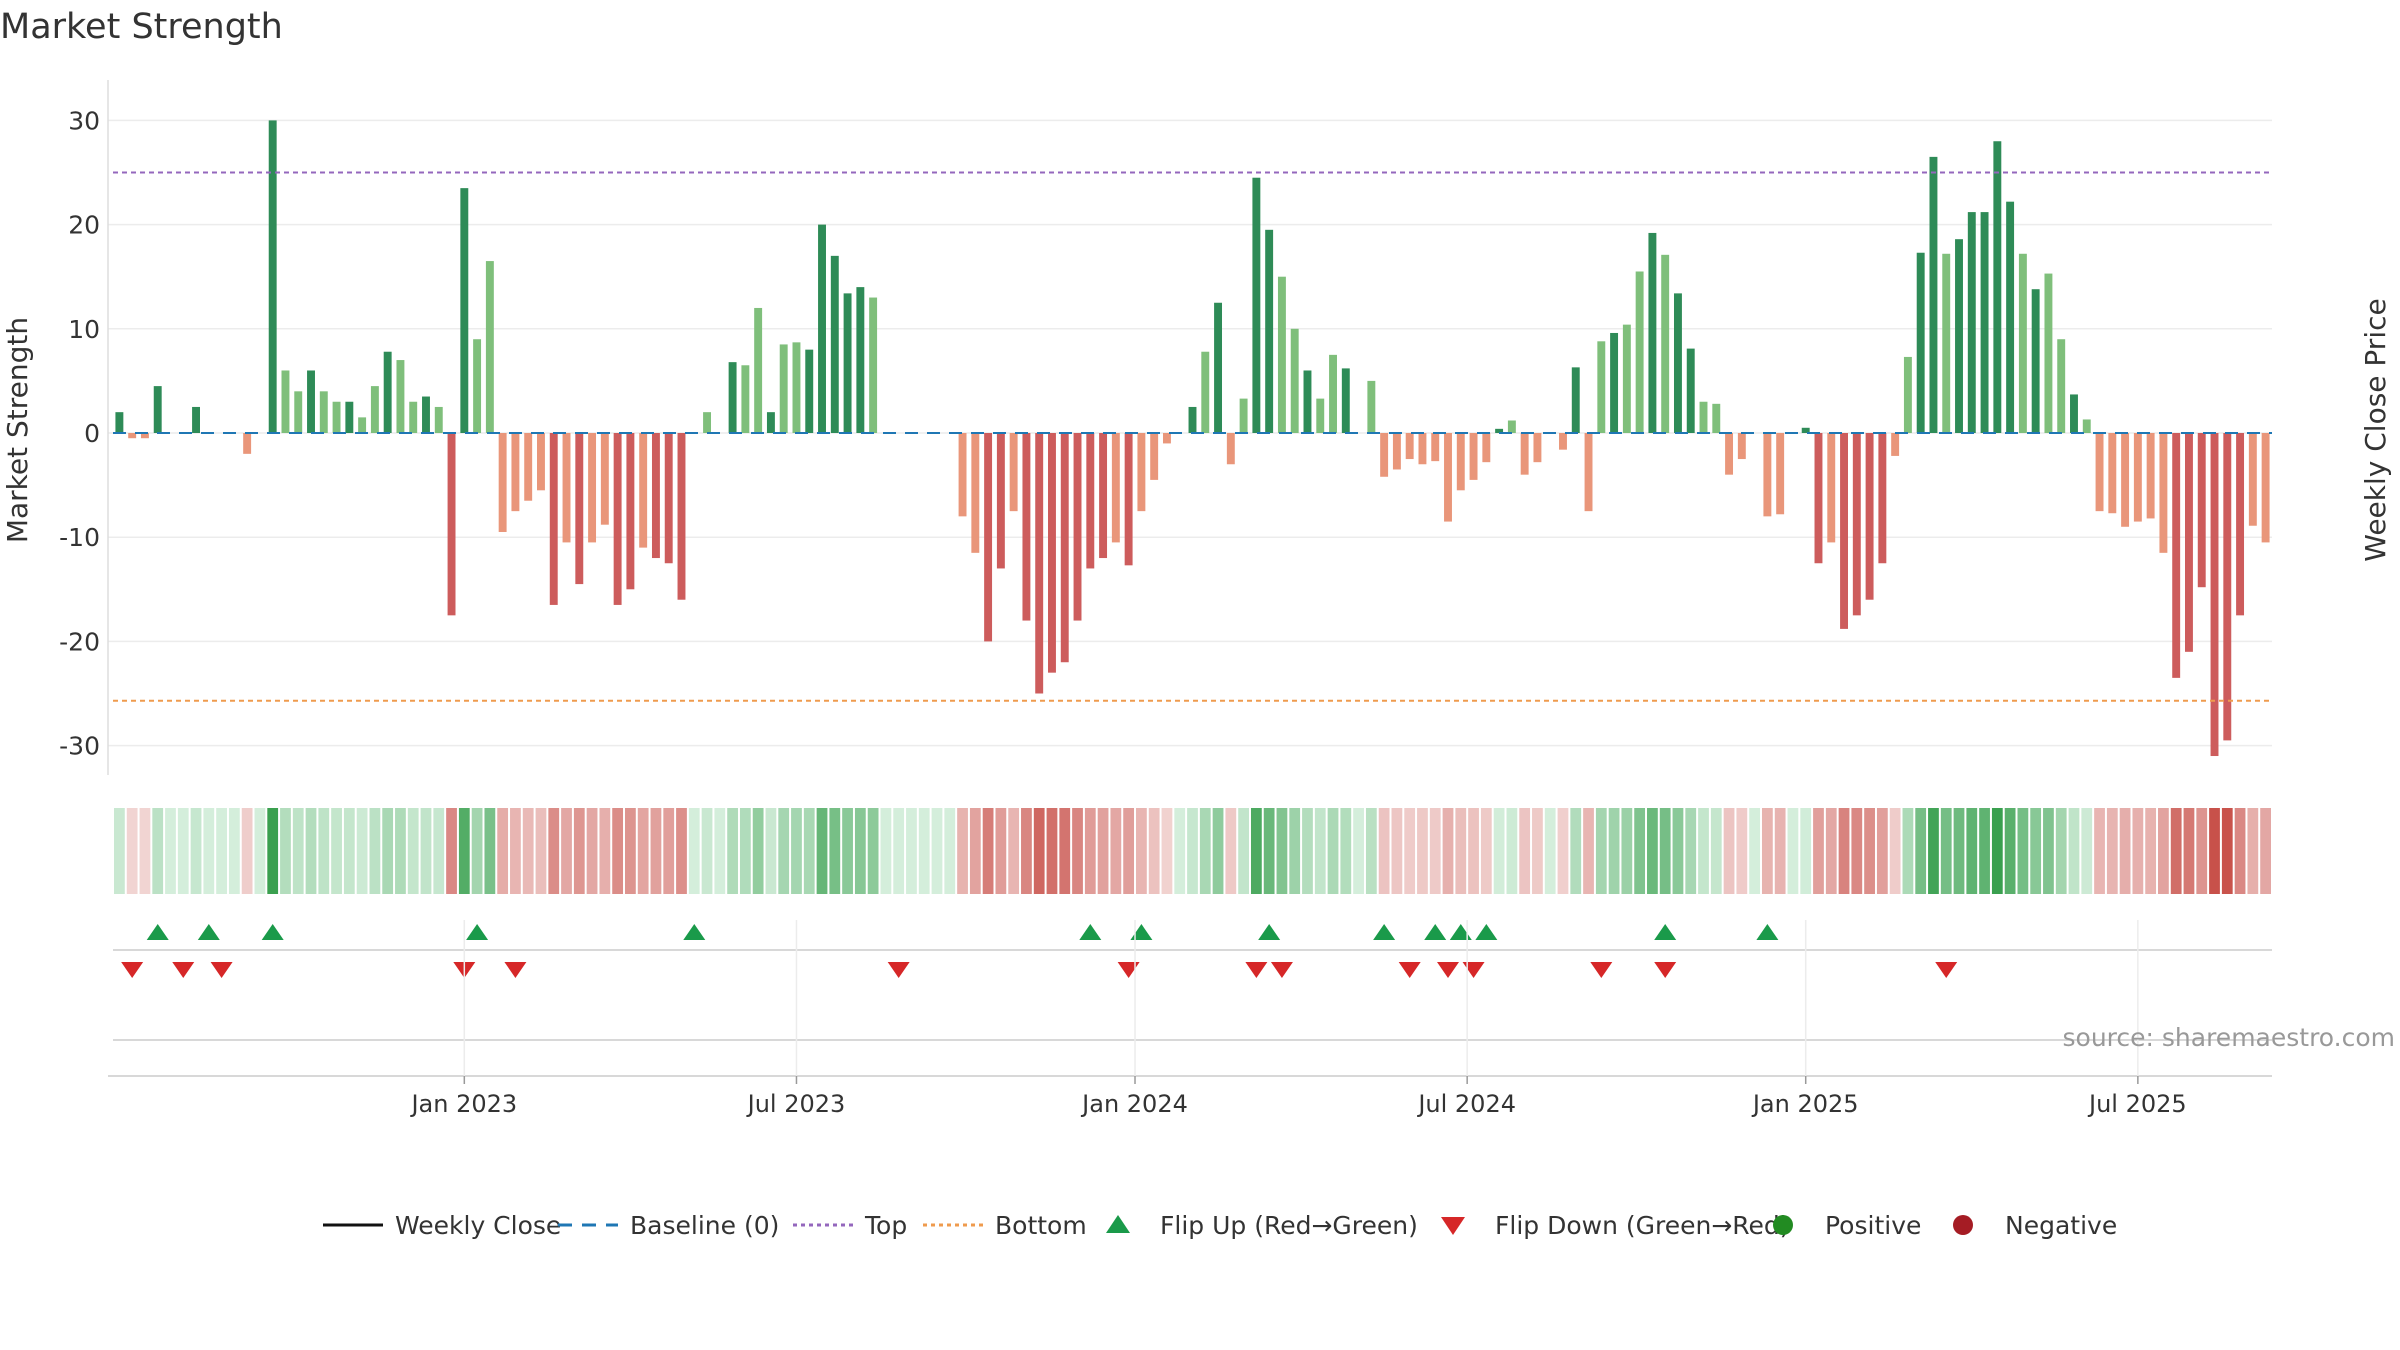 This screenshot has width=2400, height=1350. I want to click on x-tick-label: Jul 2025, so click(2137, 1104).